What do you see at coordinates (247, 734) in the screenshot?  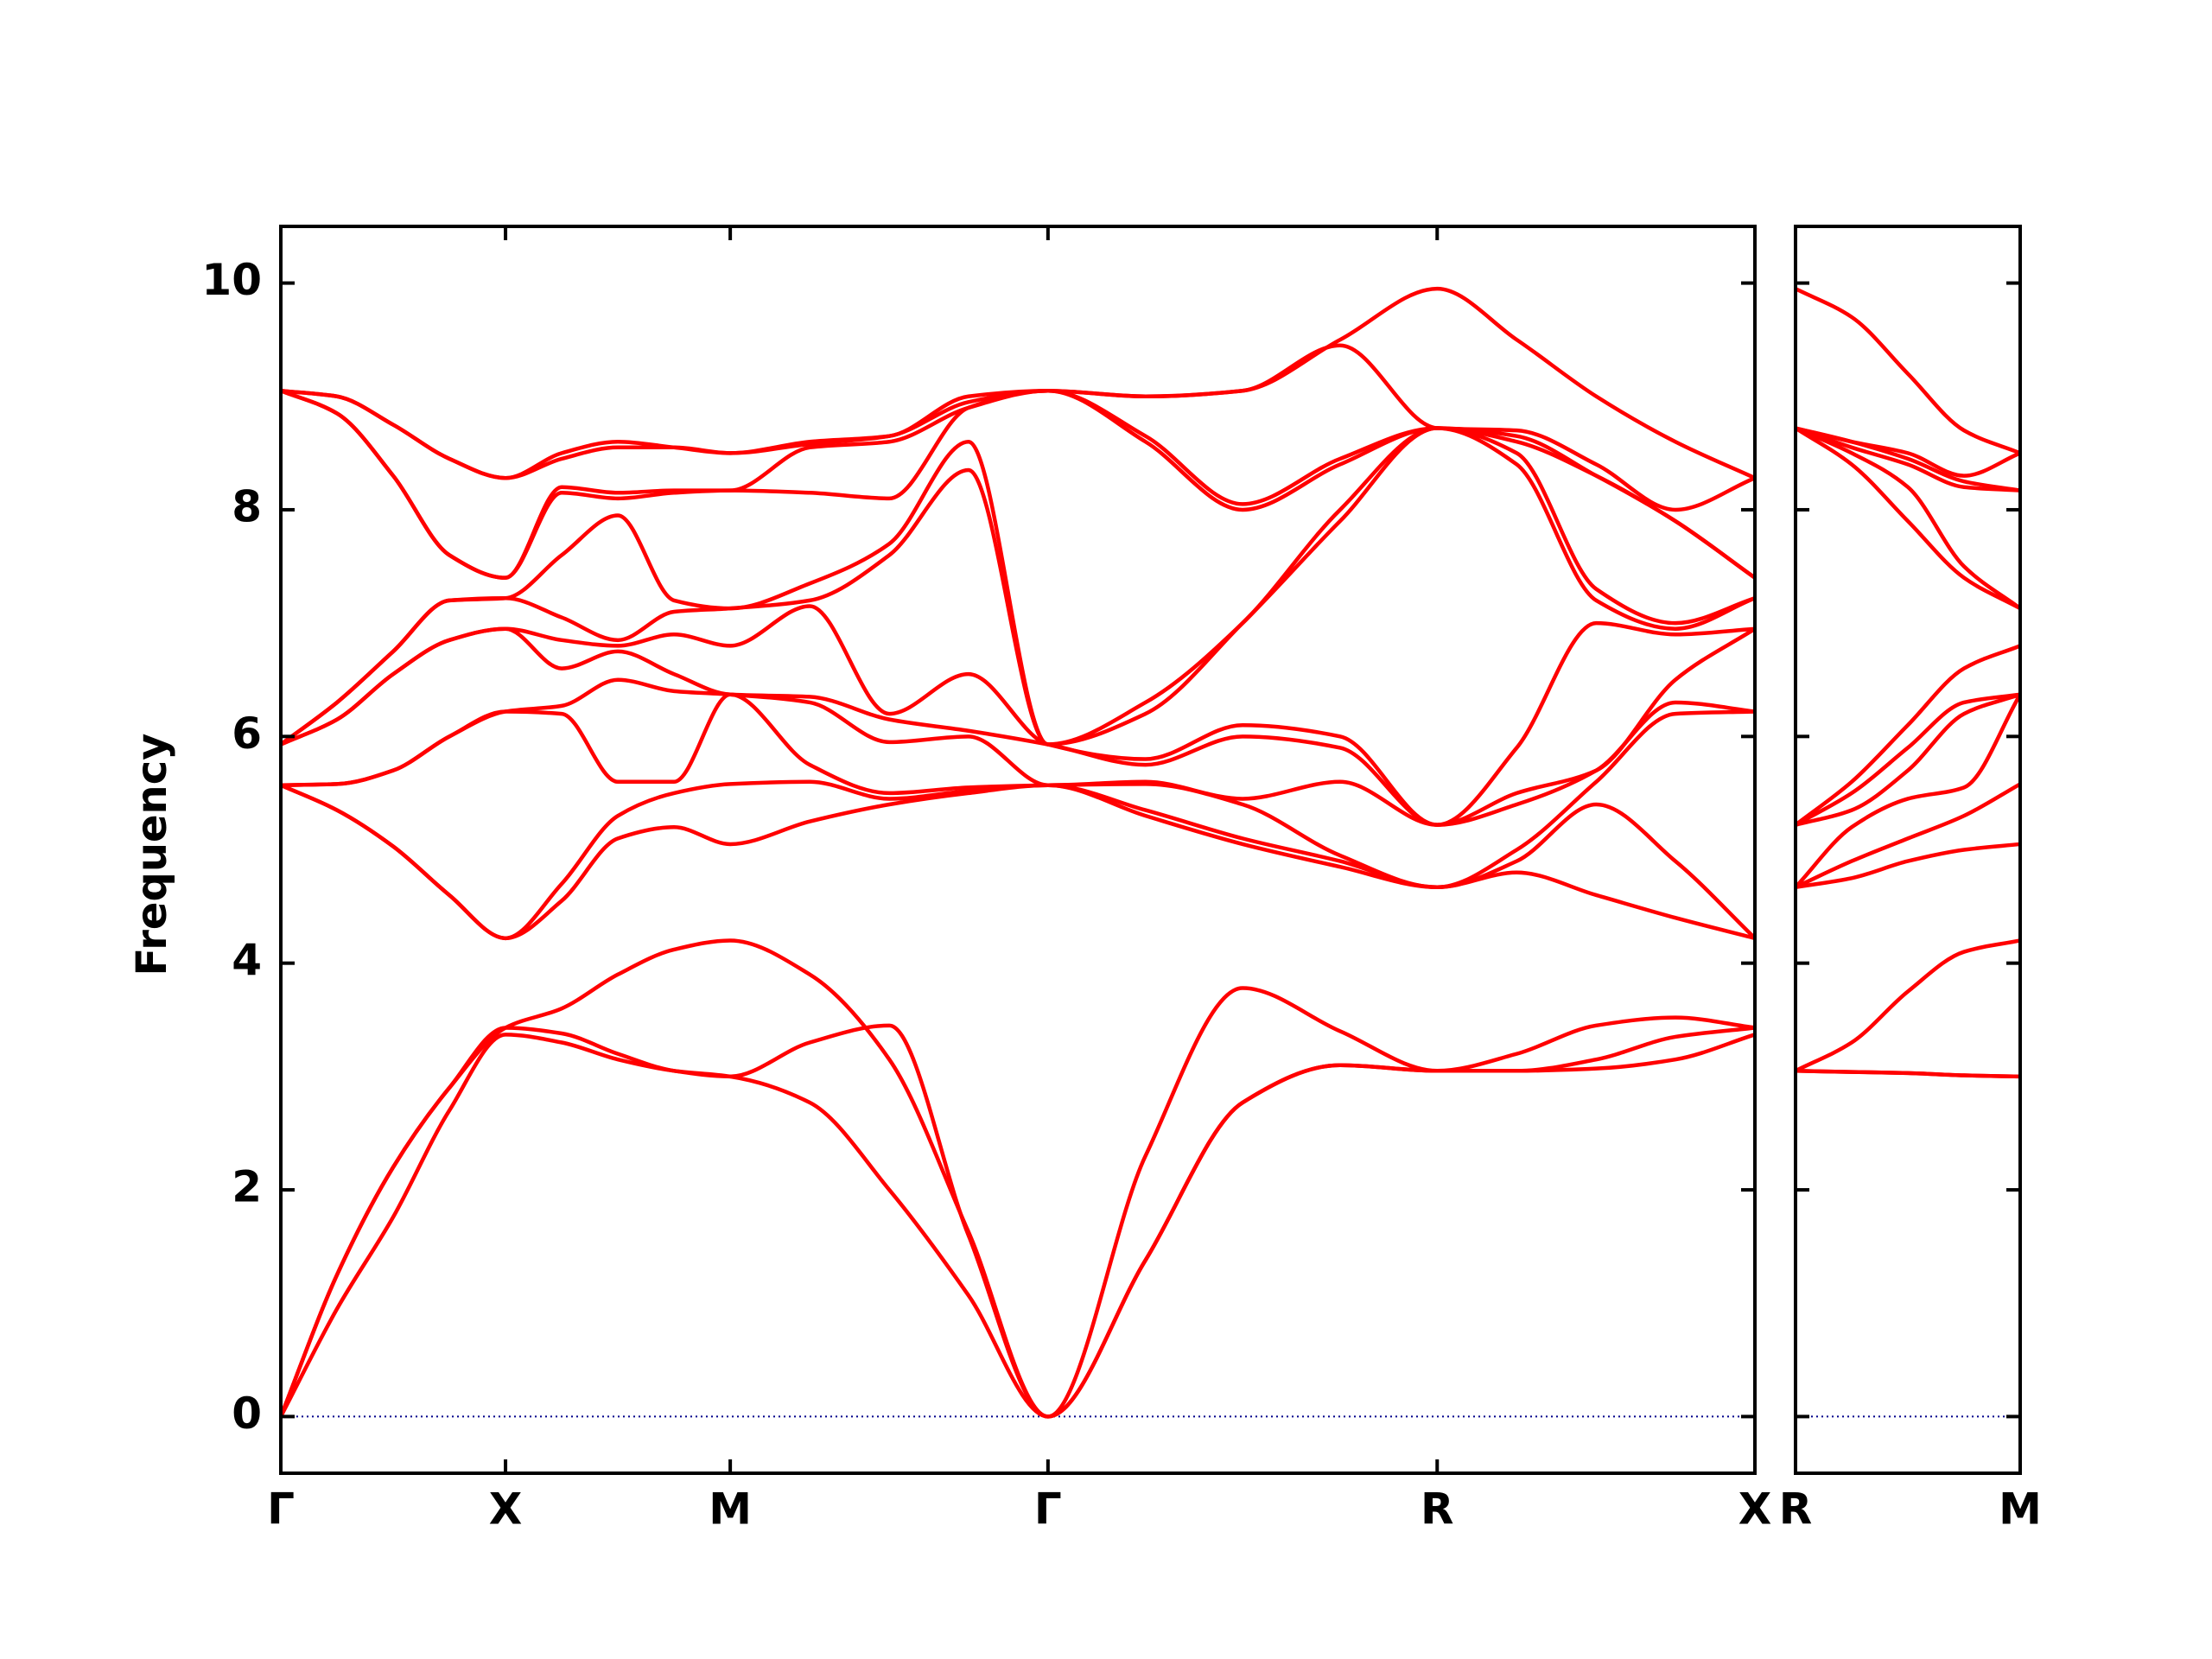 I see `y-tick-label: 6` at bounding box center [247, 734].